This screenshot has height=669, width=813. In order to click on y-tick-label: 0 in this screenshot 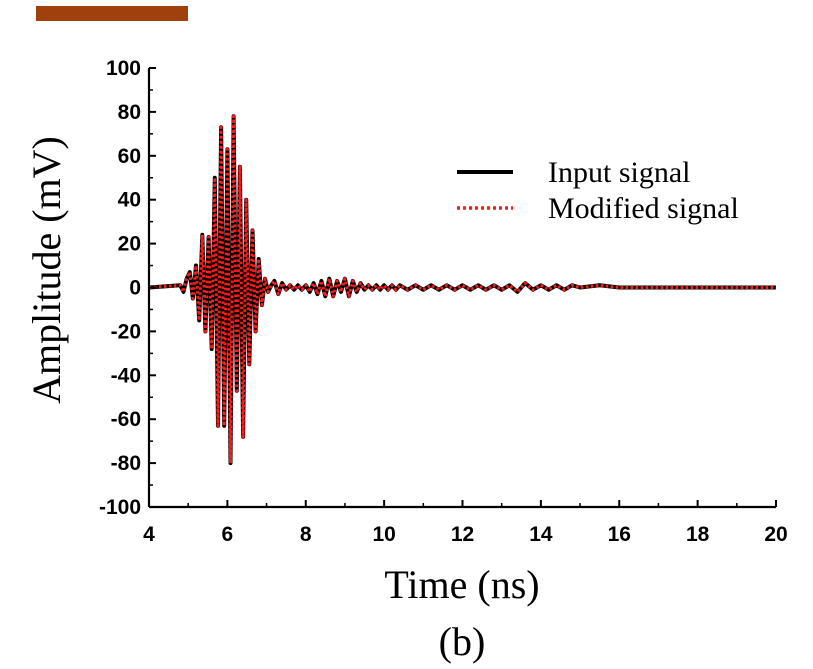, I will do `click(135, 288)`.